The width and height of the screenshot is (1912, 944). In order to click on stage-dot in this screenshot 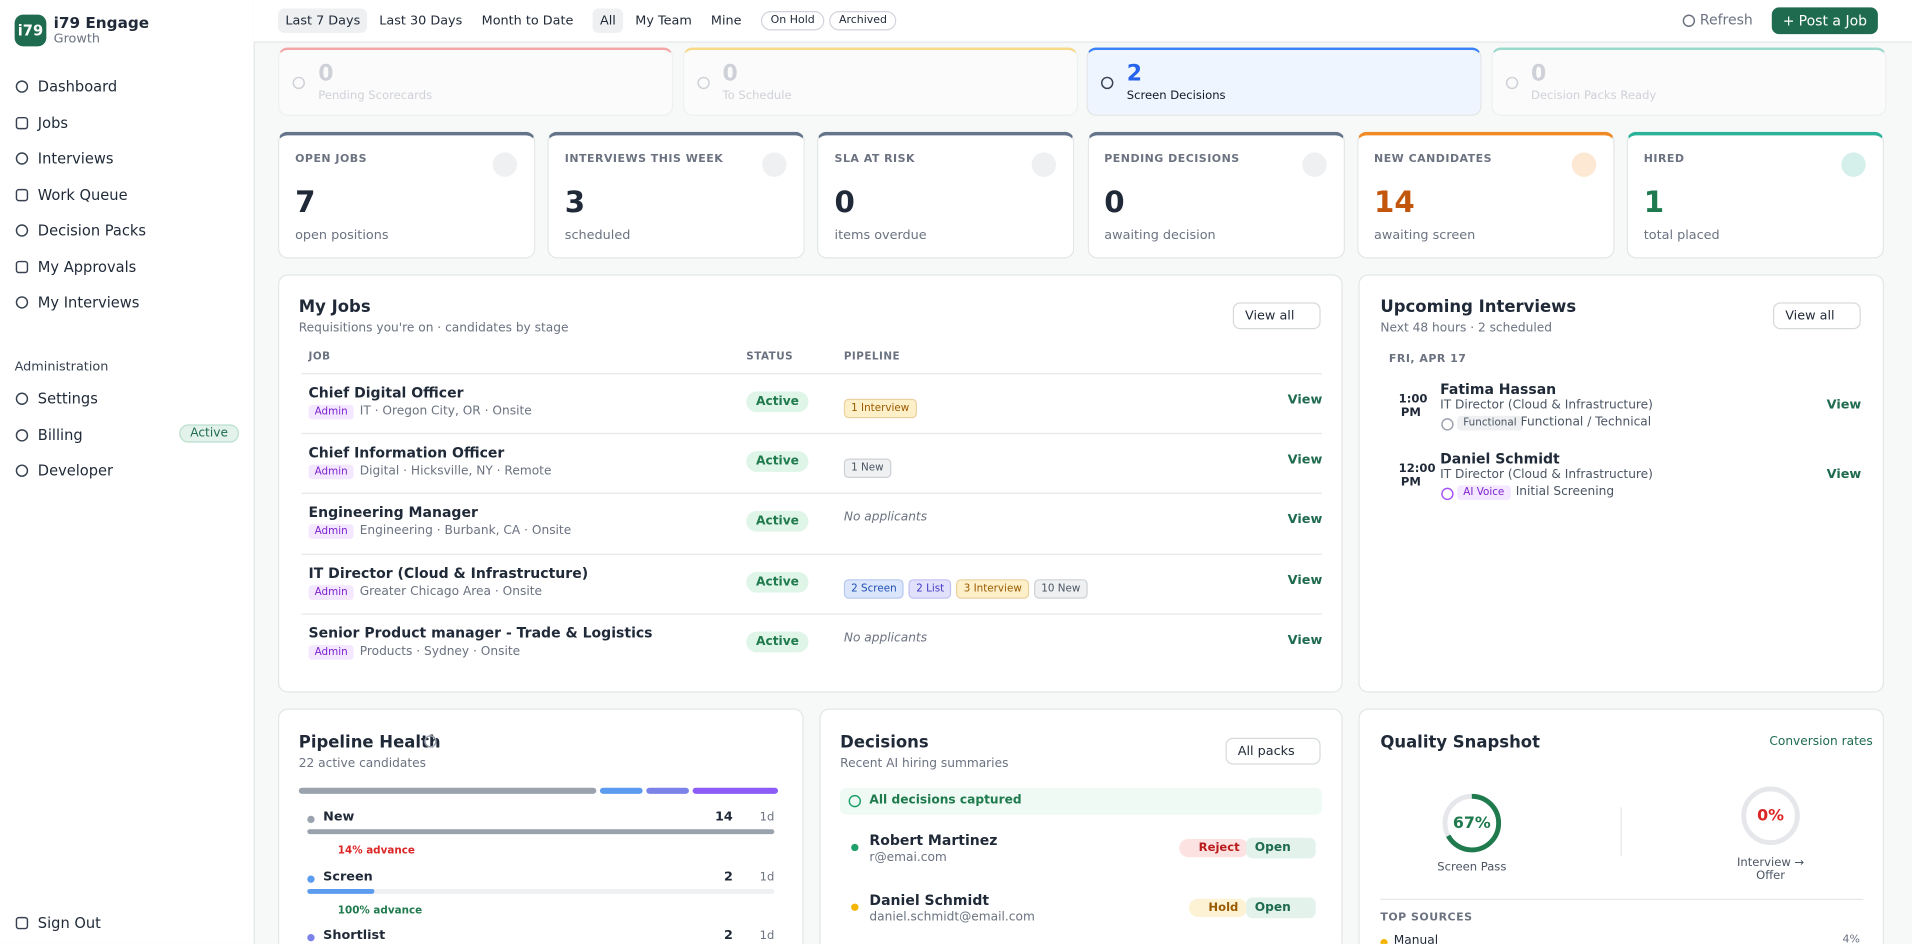, I will do `click(311, 878)`.